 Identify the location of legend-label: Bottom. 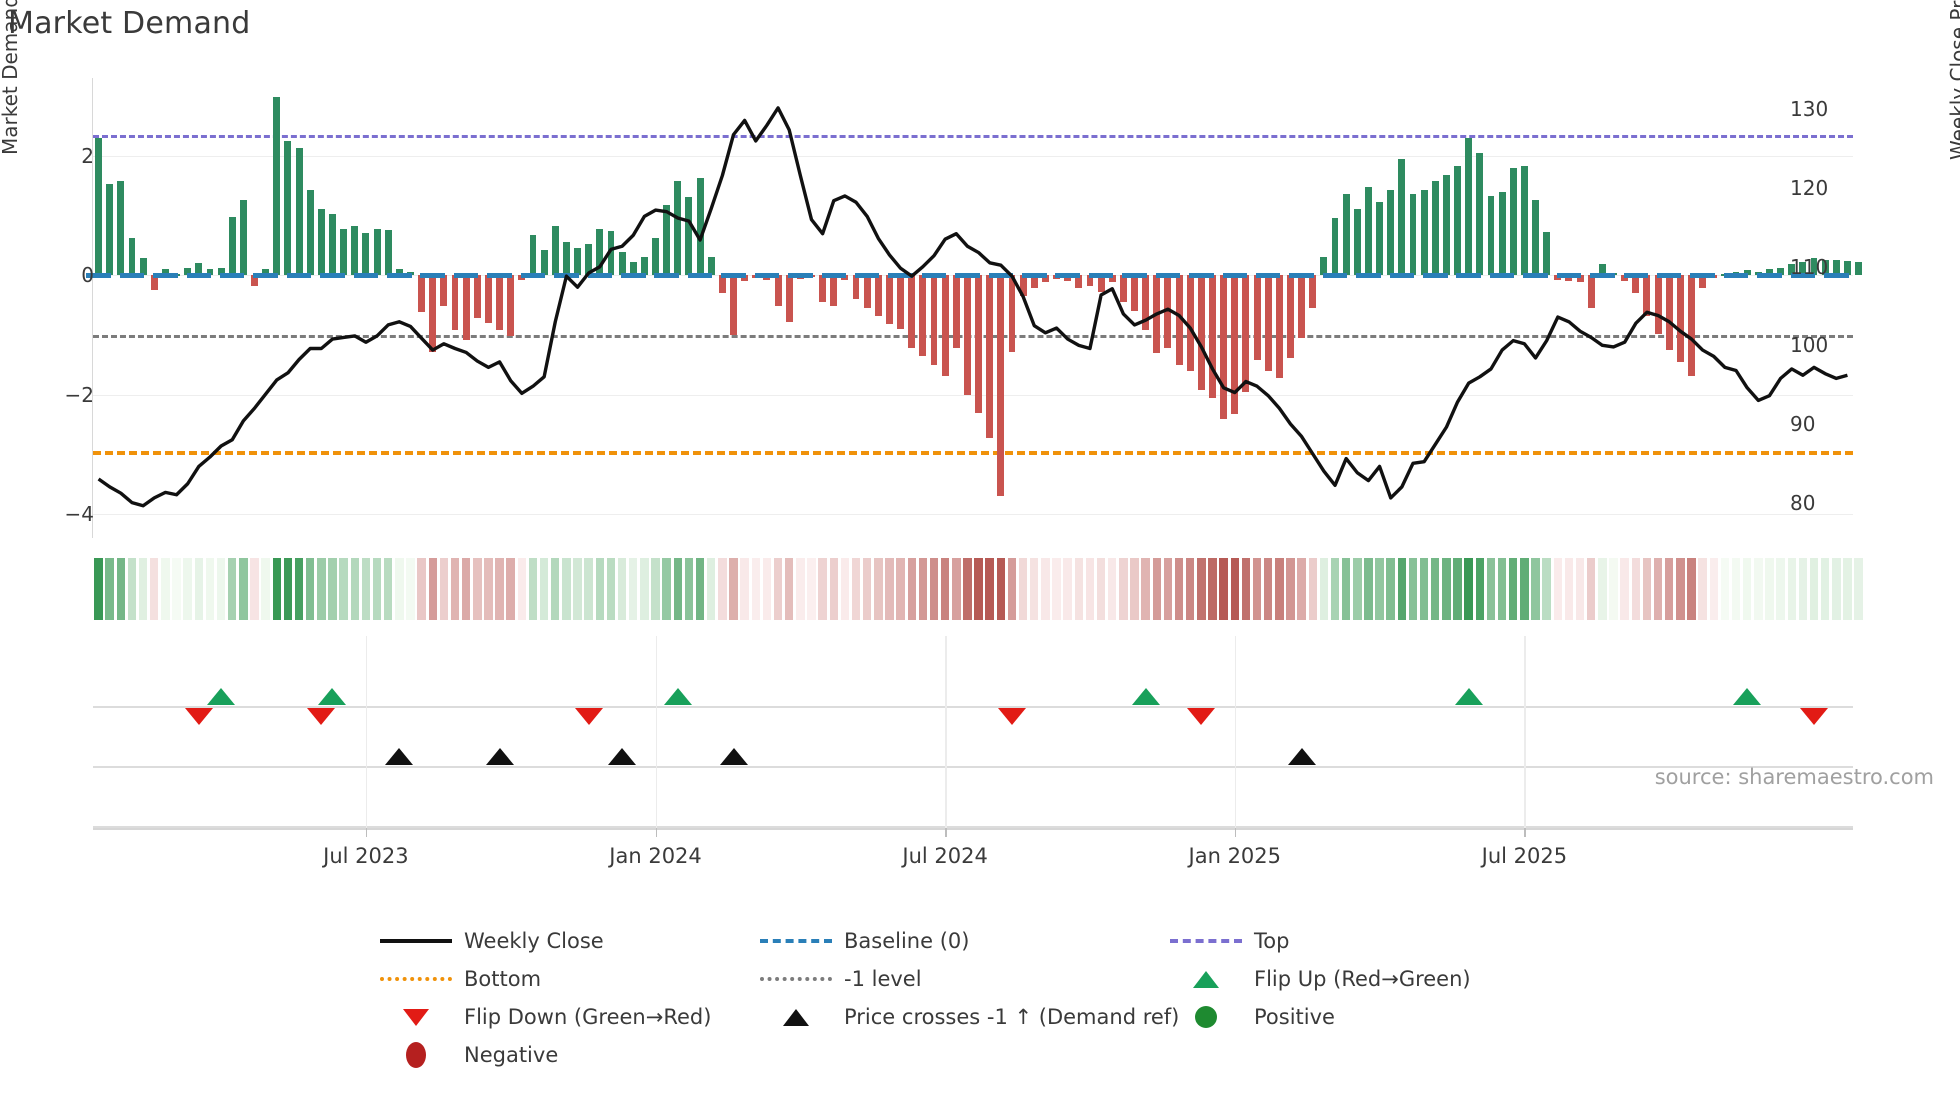
(503, 979).